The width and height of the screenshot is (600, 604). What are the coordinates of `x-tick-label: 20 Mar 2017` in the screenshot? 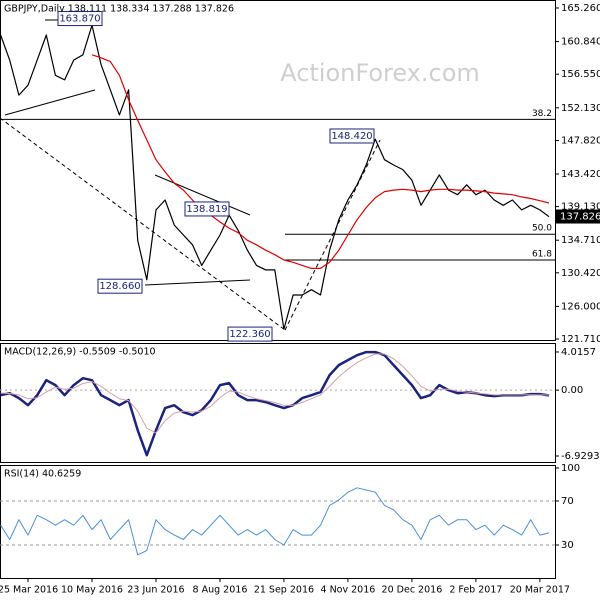 It's located at (540, 590).